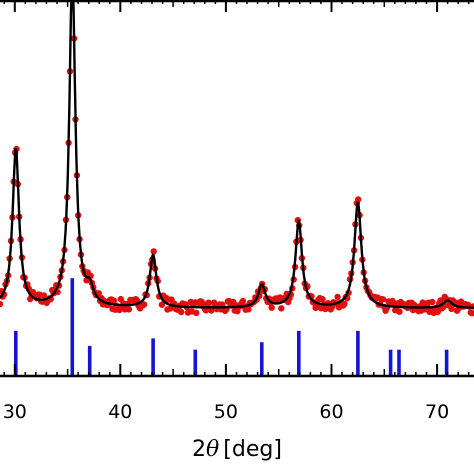  I want to click on x-axis-label: 2θ [deg], so click(237, 449).